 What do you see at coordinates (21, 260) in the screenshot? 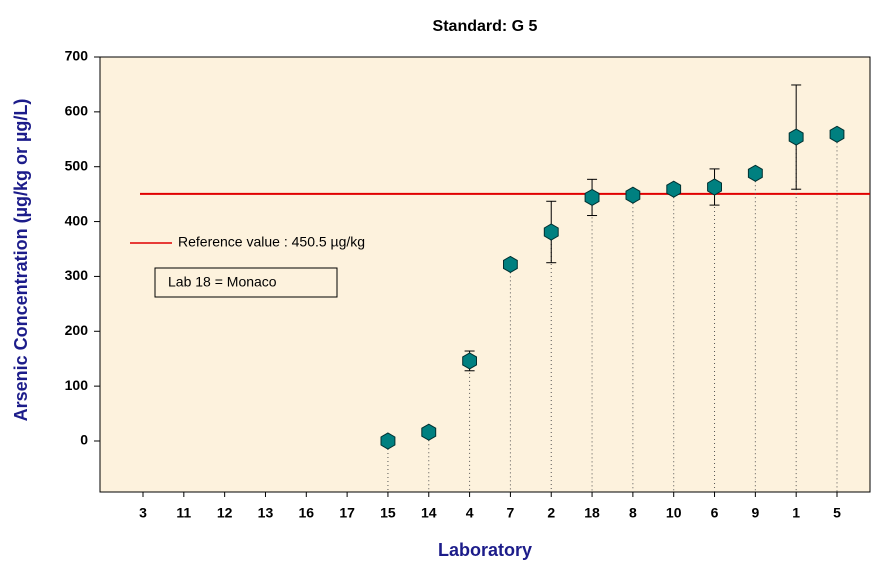
I see `y-axis-title: Arsenic Concentration (µg/kg or µg/L)` at bounding box center [21, 260].